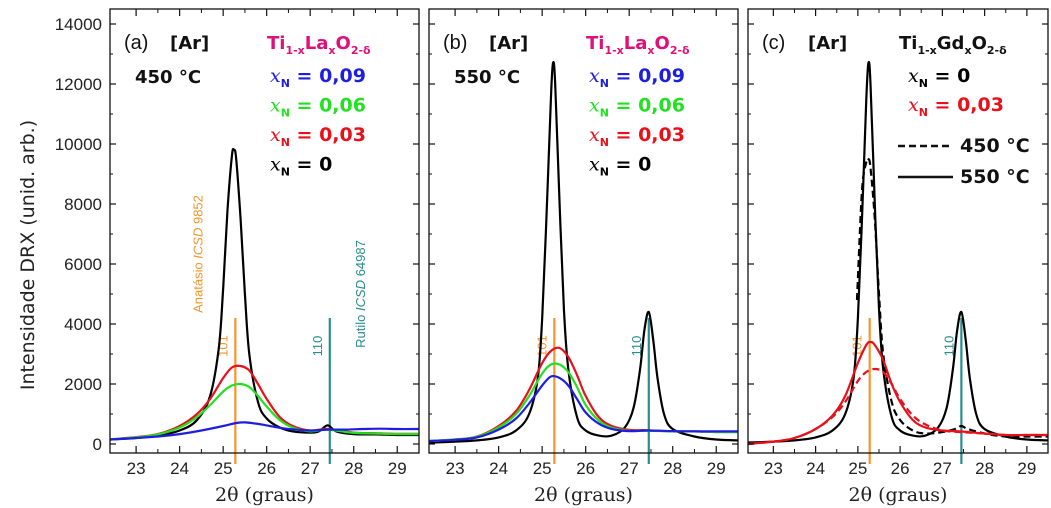  Describe the element at coordinates (168, 77) in the screenshot. I see `temperature-label: 450 °C` at that location.